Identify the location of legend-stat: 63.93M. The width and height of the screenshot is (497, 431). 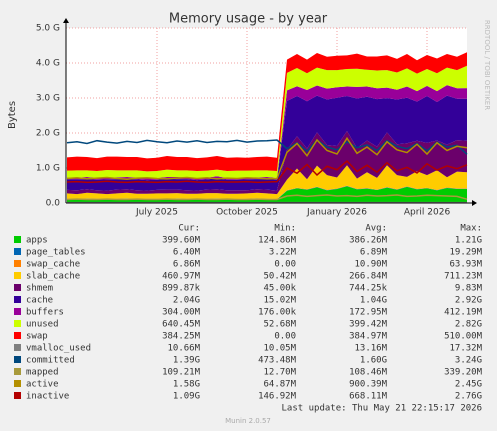
(465, 265).